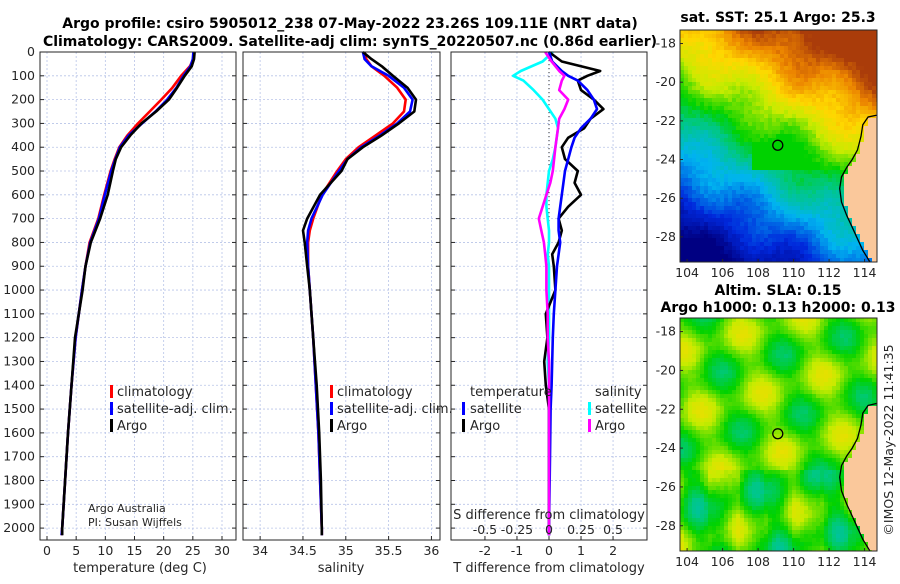 Image resolution: width=900 pixels, height=584 pixels. I want to click on x-axis-label-salinity: salinity, so click(341, 568).